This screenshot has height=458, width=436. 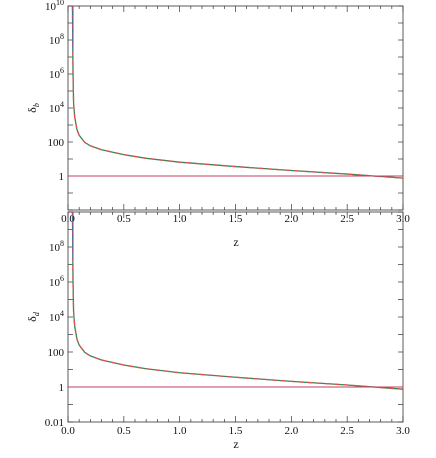 I want to click on y-tick-label: 0.01, so click(x=54, y=423).